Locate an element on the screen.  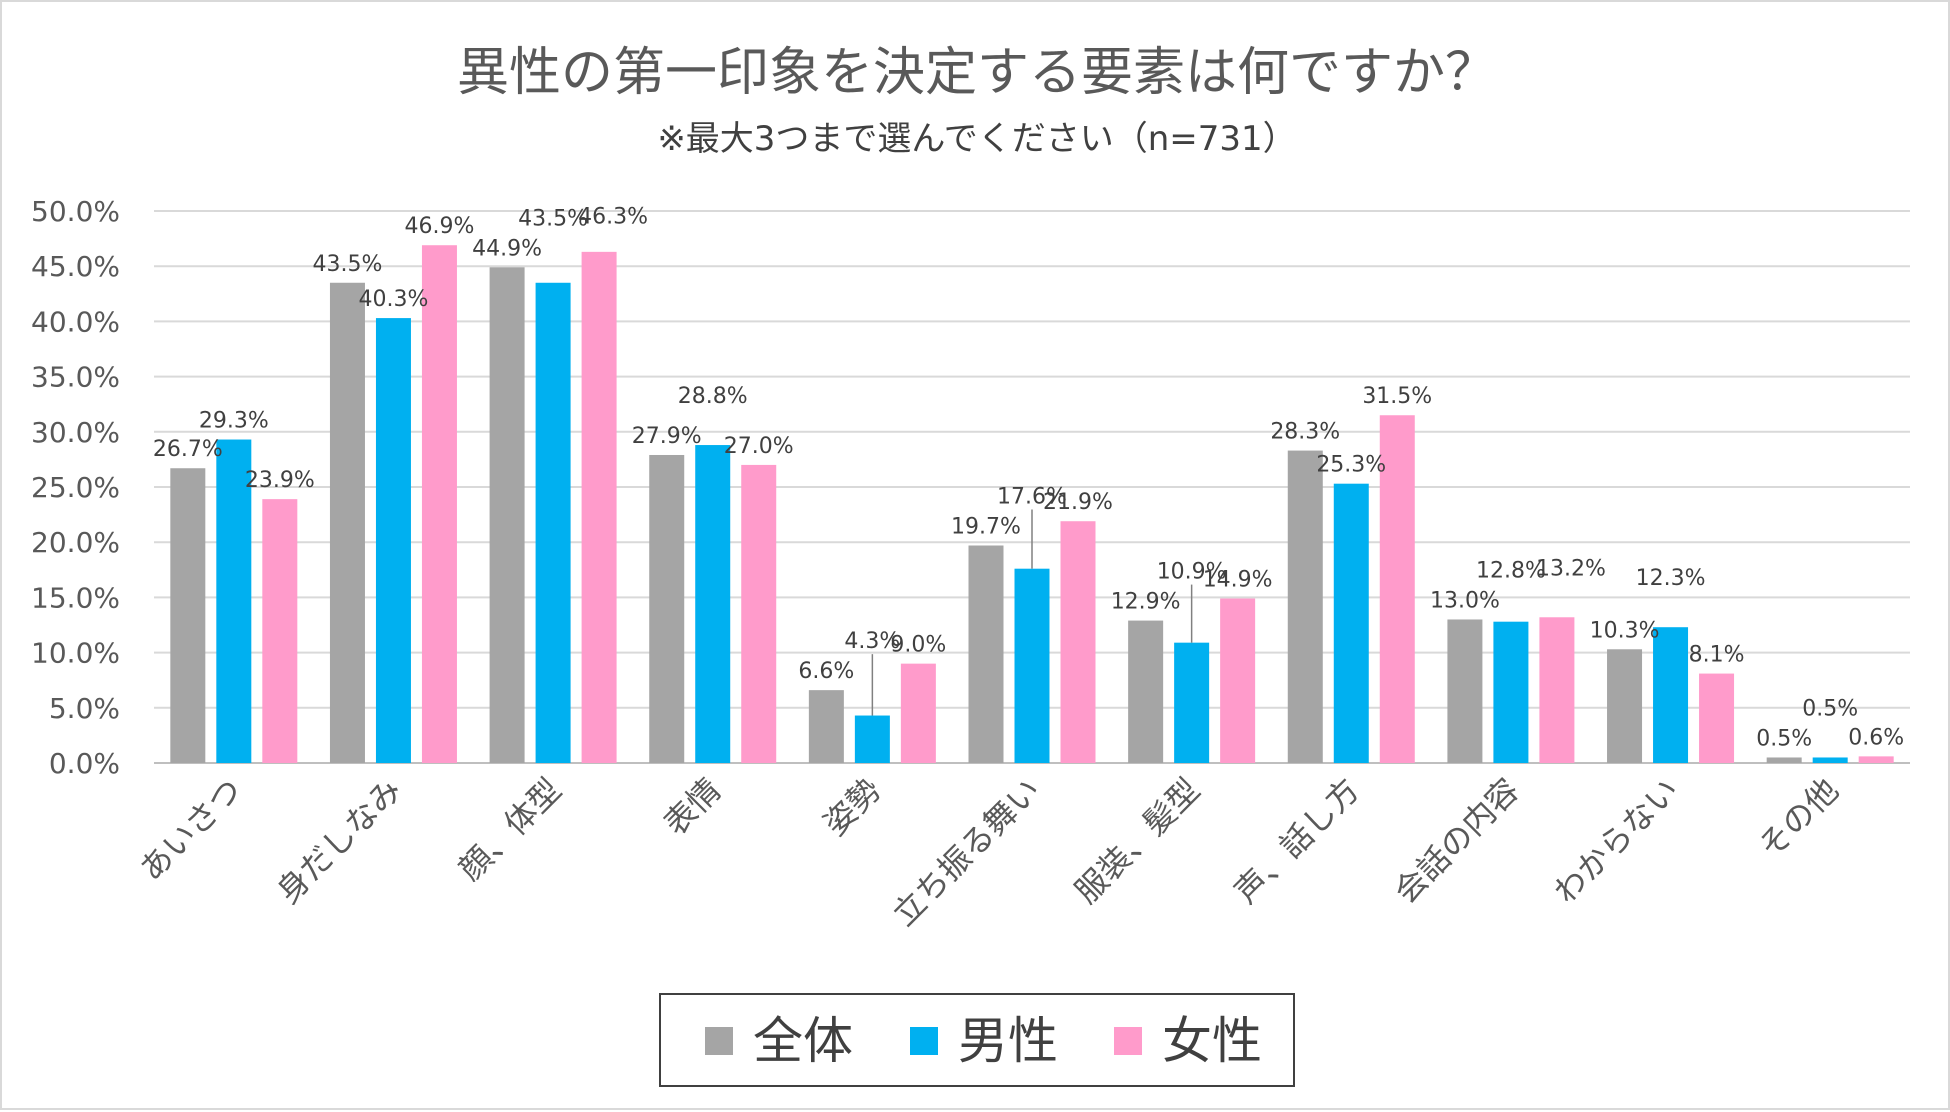
data-label: 27.0% is located at coordinates (759, 446).